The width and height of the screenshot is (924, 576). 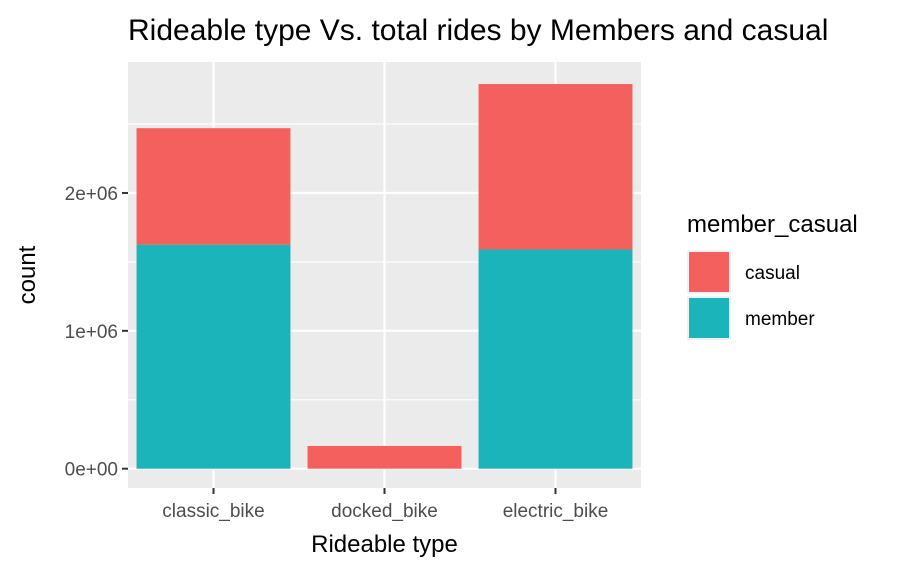 I want to click on x-tick-label: docked_bike, so click(x=384, y=511).